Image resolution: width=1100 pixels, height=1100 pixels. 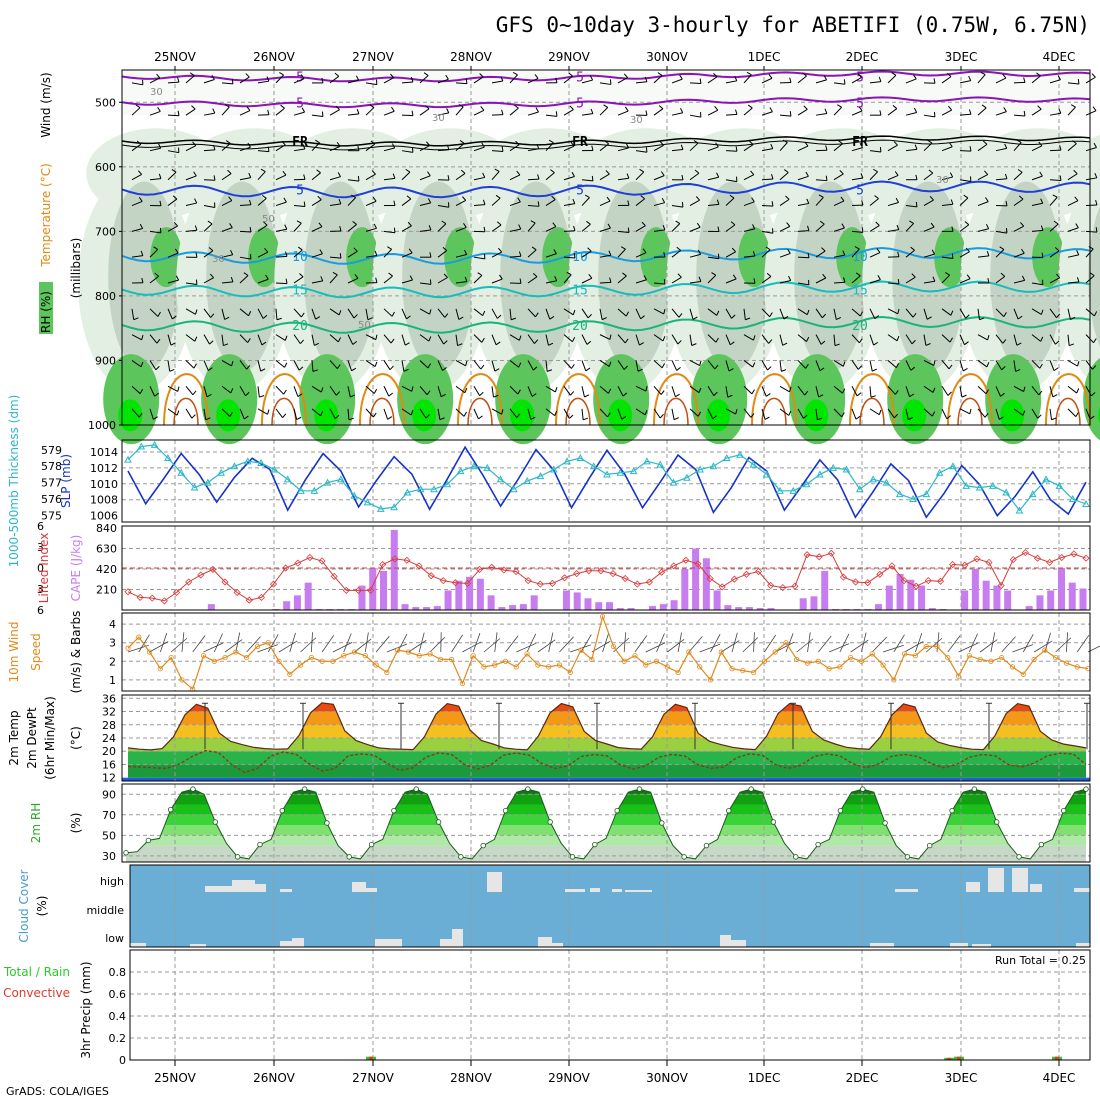 I want to click on surface-isotherm-arch, so click(x=284, y=399).